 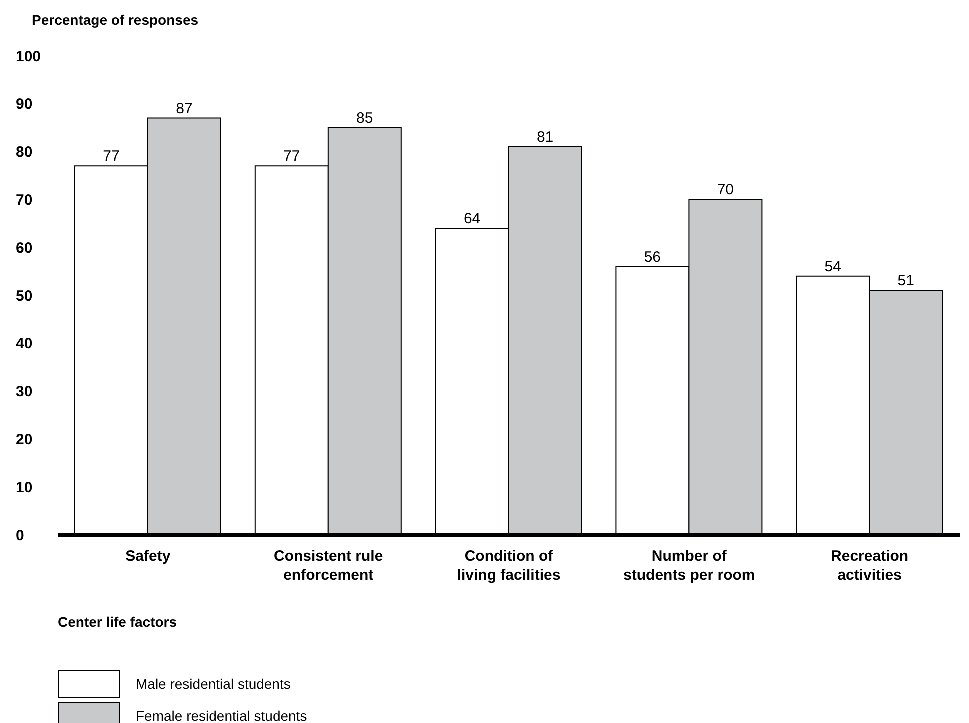 I want to click on legend-label: Female residential students, so click(x=222, y=715).